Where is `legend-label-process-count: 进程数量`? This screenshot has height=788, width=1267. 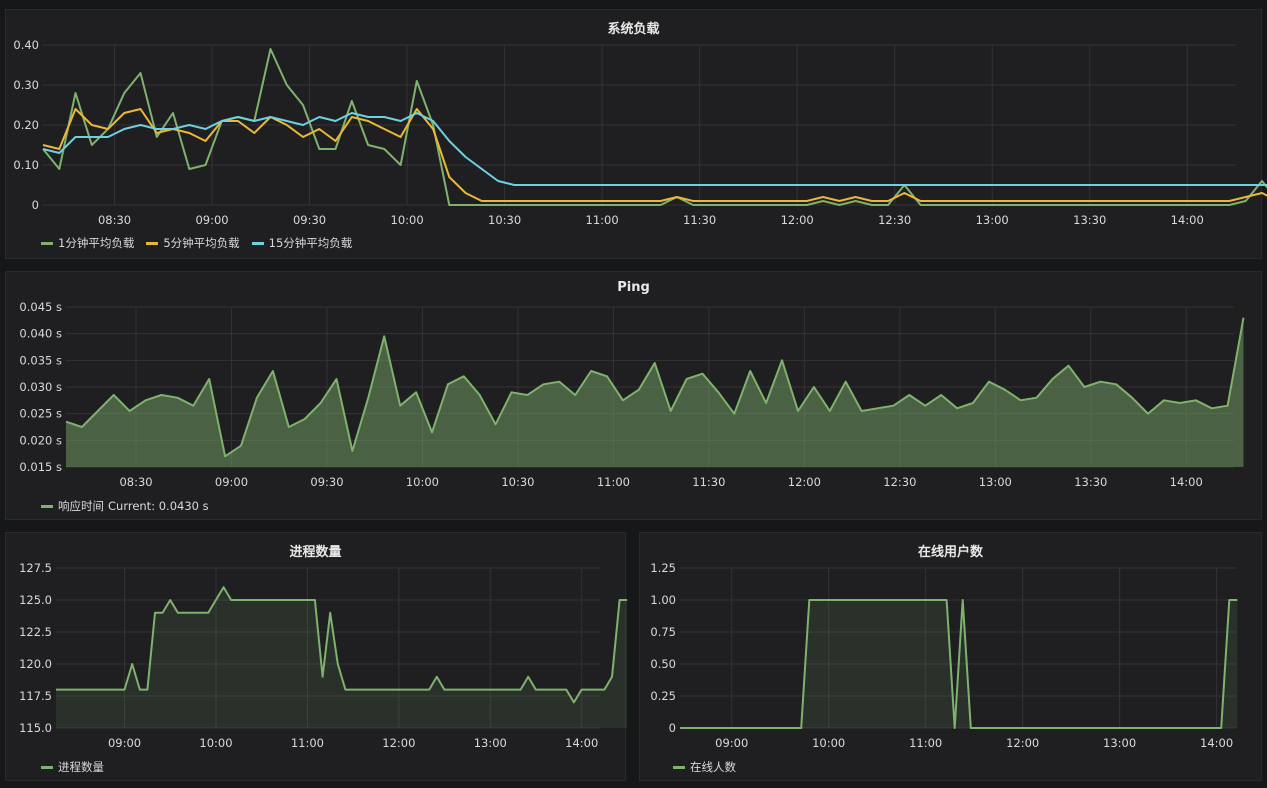 legend-label-process-count: 进程数量 is located at coordinates (81, 767).